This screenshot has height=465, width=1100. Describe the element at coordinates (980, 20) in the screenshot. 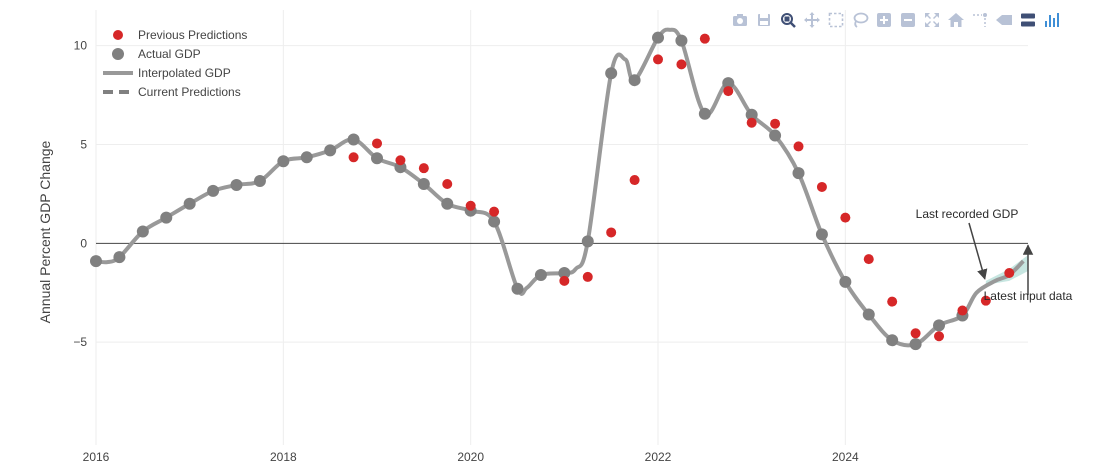

I see `spike-lines-icon` at that location.